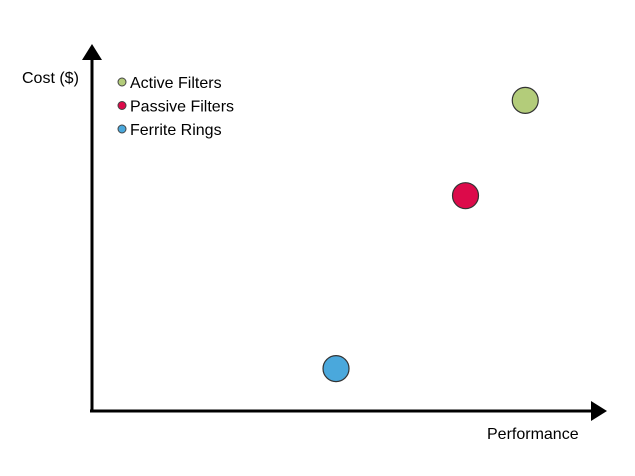 Image resolution: width=635 pixels, height=476 pixels. What do you see at coordinates (336, 369) in the screenshot?
I see `data-point-ferrite-rings` at bounding box center [336, 369].